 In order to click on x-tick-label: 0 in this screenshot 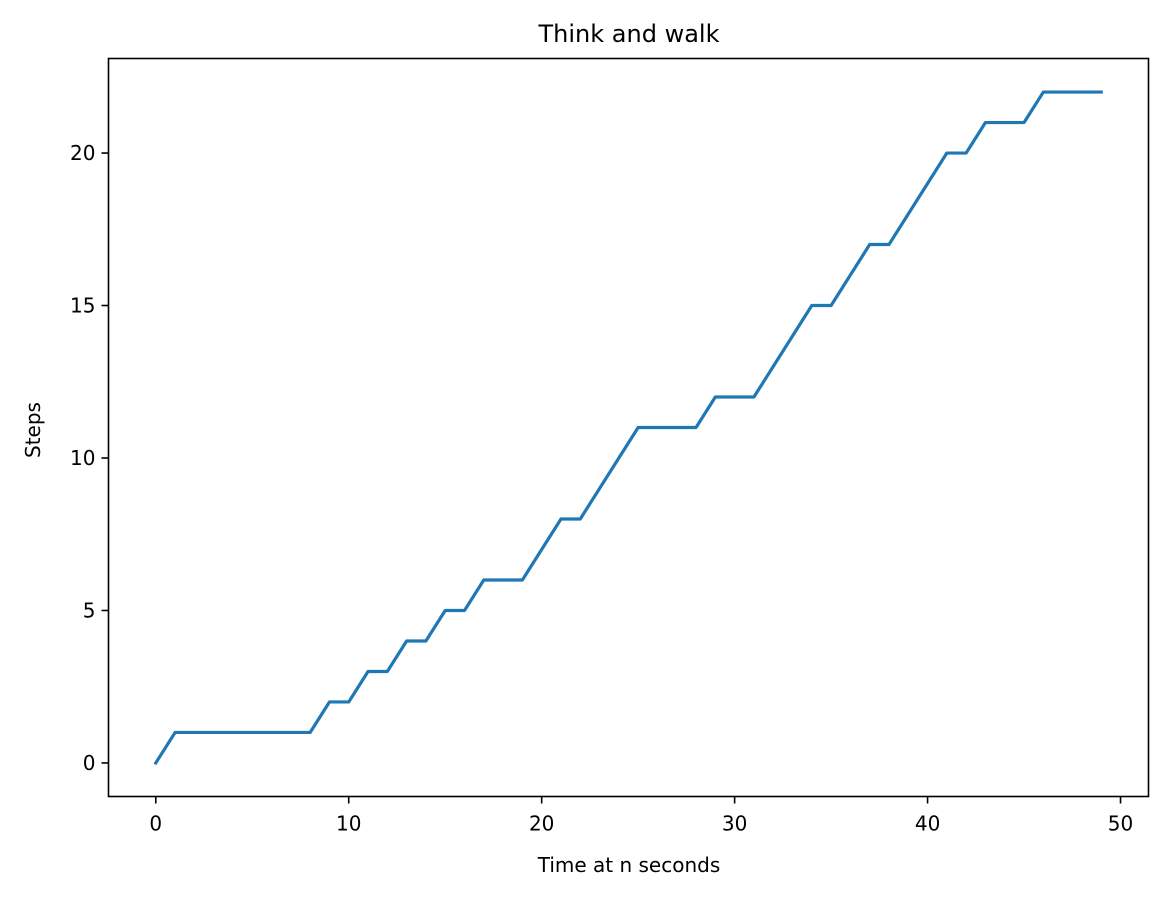, I will do `click(155, 824)`.